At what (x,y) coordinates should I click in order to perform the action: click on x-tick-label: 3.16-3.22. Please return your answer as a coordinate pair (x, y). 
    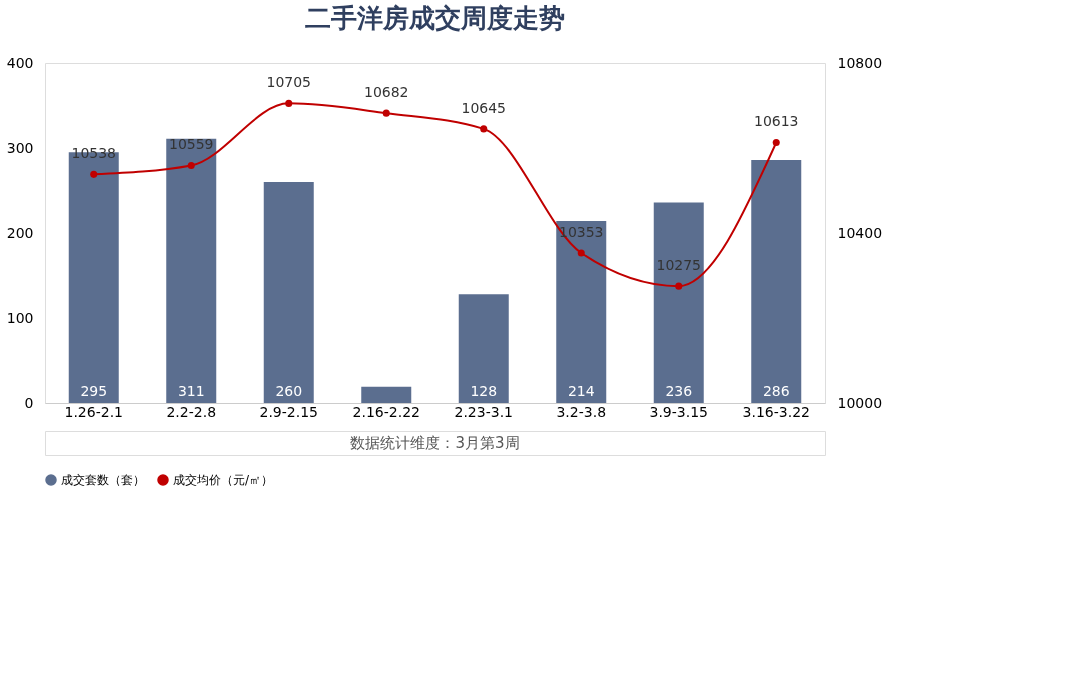
    Looking at the image, I should click on (776, 411).